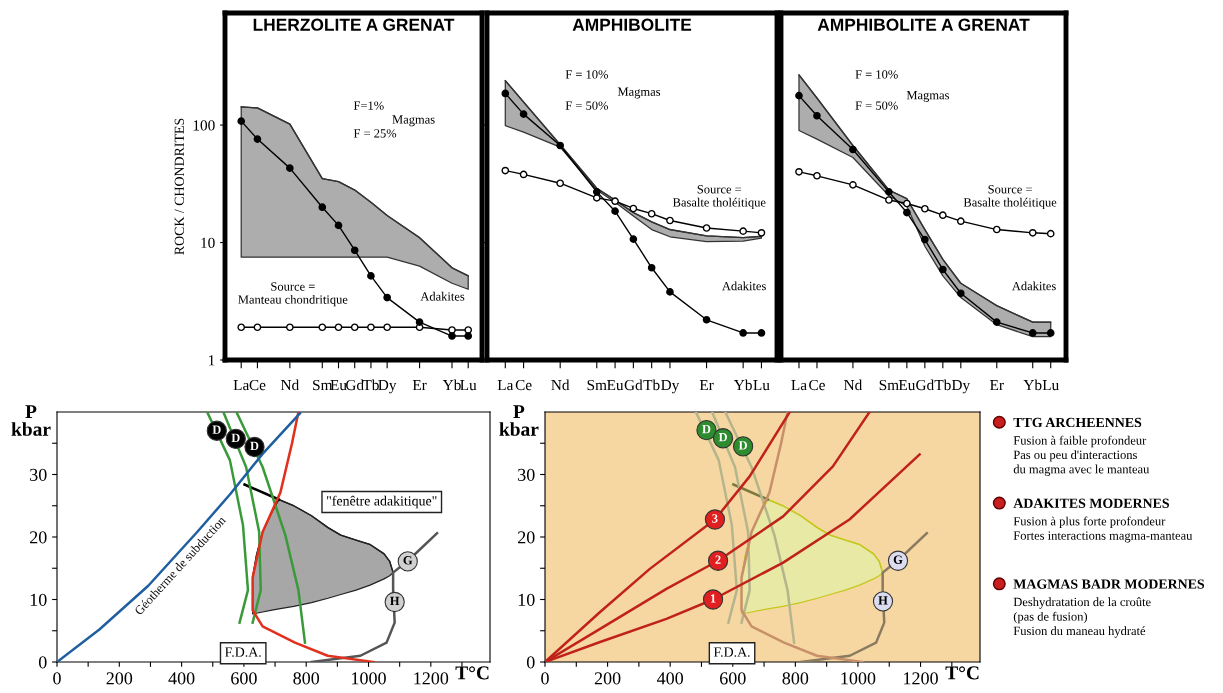  Describe the element at coordinates (204, 125) in the screenshot. I see `y-tick-label: 100` at that location.